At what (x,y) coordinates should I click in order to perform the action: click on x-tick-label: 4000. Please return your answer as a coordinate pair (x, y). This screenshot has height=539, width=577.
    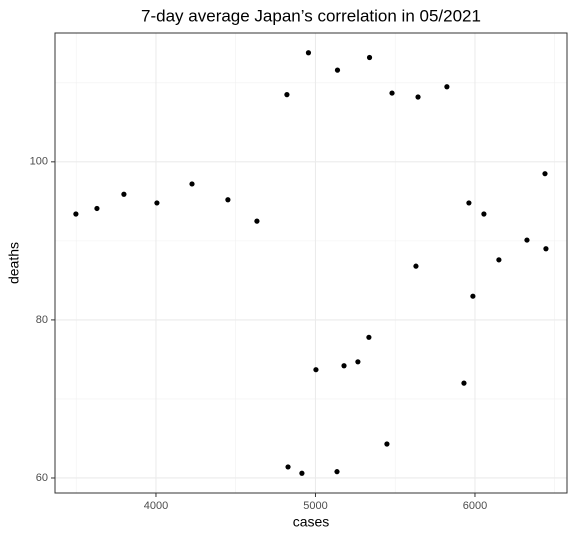
    Looking at the image, I should click on (156, 506).